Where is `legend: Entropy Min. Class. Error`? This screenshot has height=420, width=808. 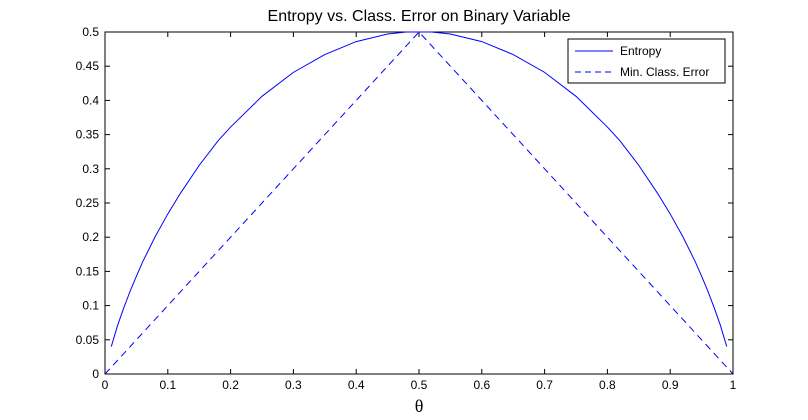
legend: Entropy Min. Class. Error is located at coordinates (646, 61).